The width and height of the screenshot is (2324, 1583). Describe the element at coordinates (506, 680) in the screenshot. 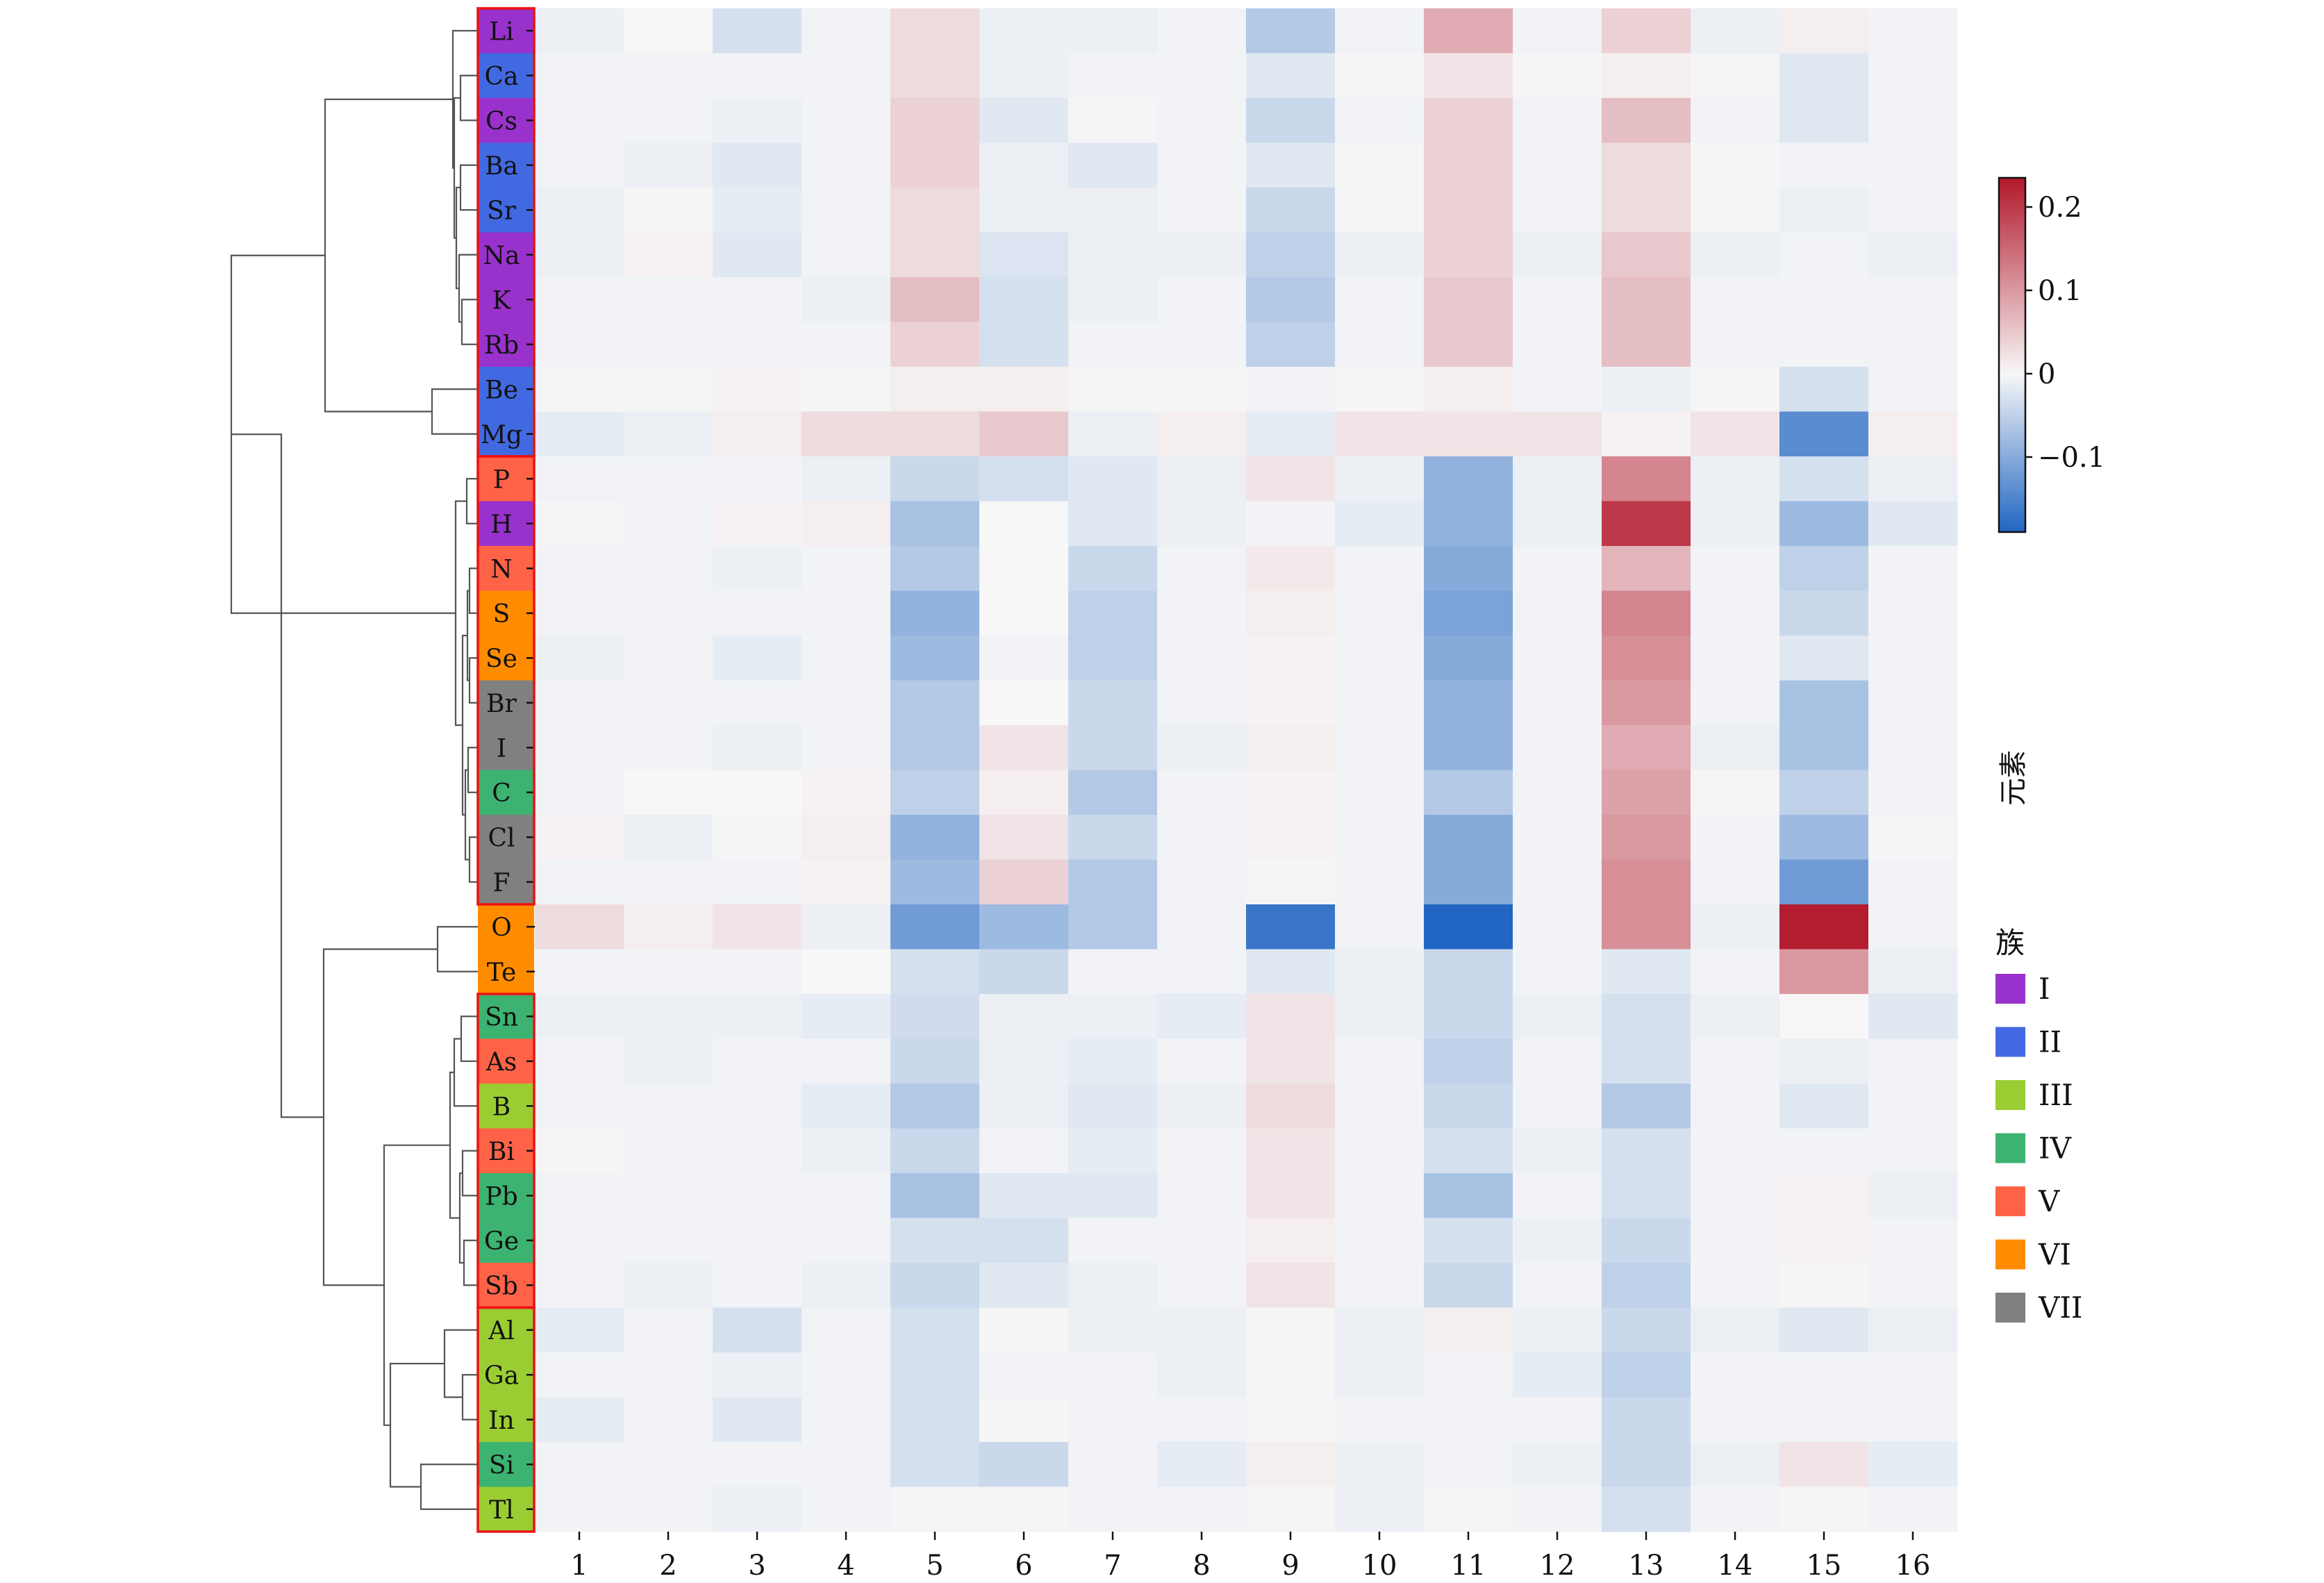

I see `cluster-box` at that location.